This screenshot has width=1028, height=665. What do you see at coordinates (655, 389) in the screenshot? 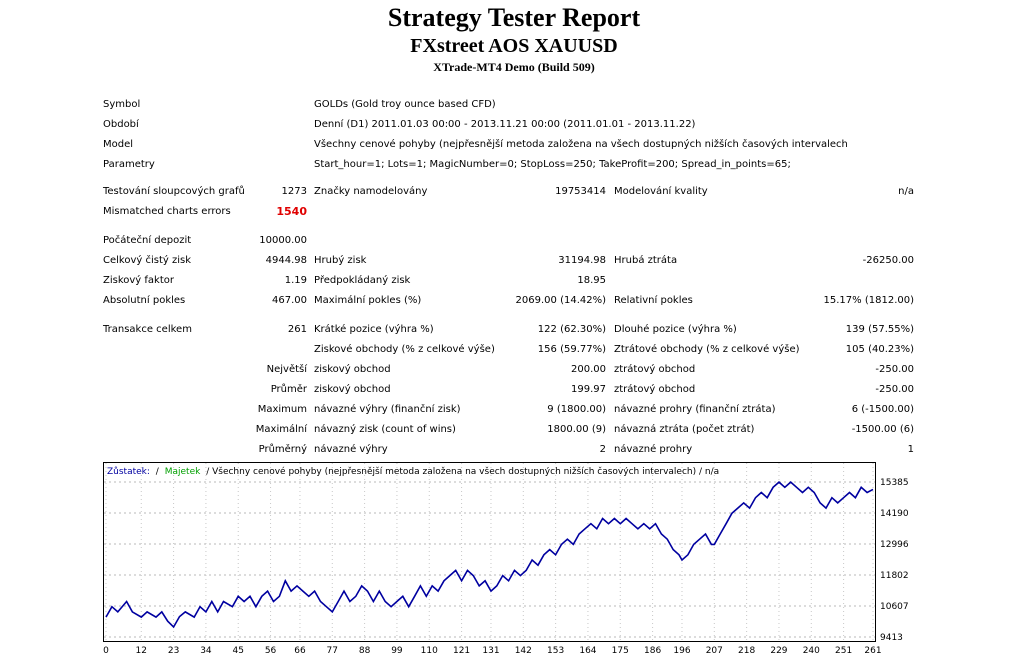
I see `average-loss-label: ztrátový obchod` at bounding box center [655, 389].